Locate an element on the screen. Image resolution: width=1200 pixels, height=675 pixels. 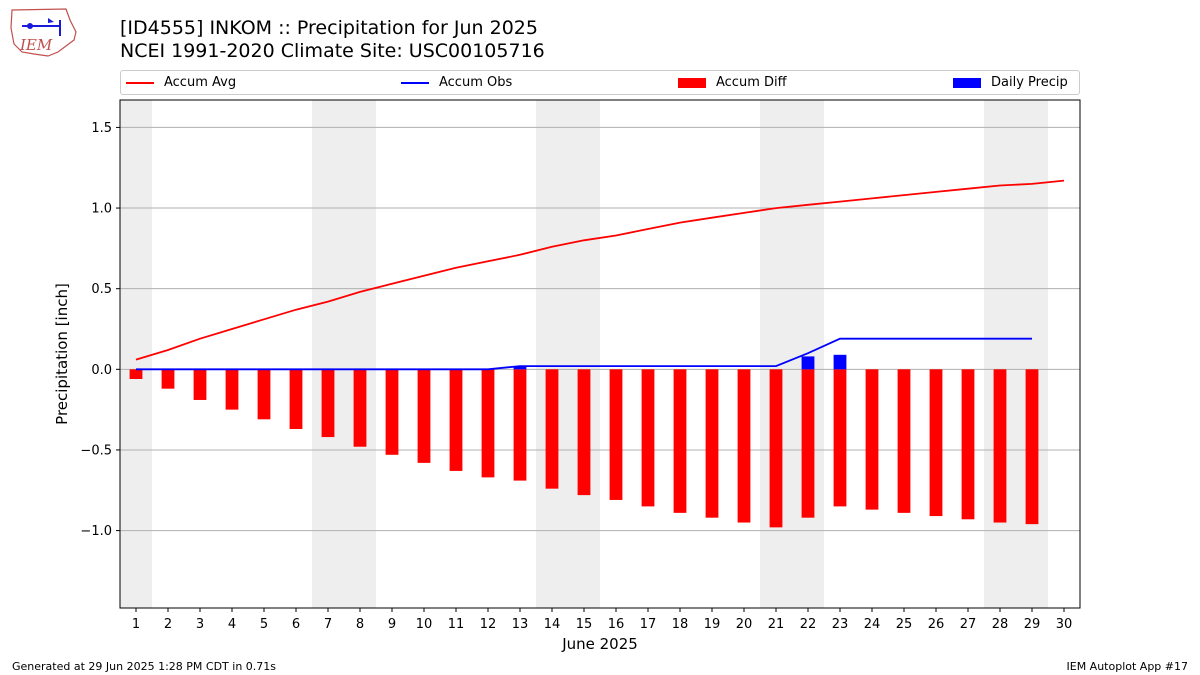
y-tick-label-0: −1.0 is located at coordinates (96, 531).